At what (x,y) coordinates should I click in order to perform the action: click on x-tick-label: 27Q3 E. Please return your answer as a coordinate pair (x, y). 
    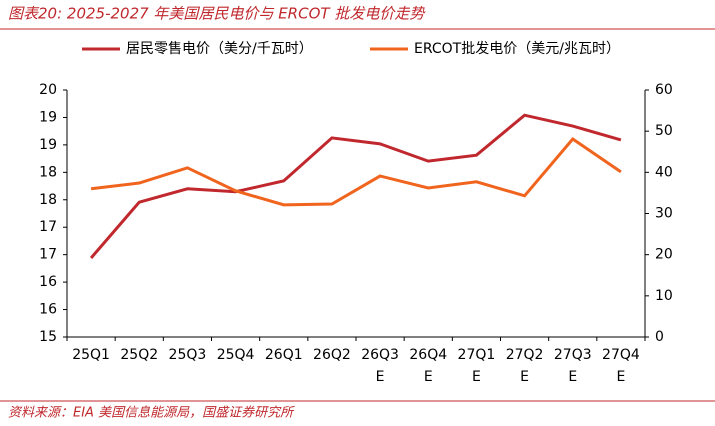
    Looking at the image, I should click on (572, 366).